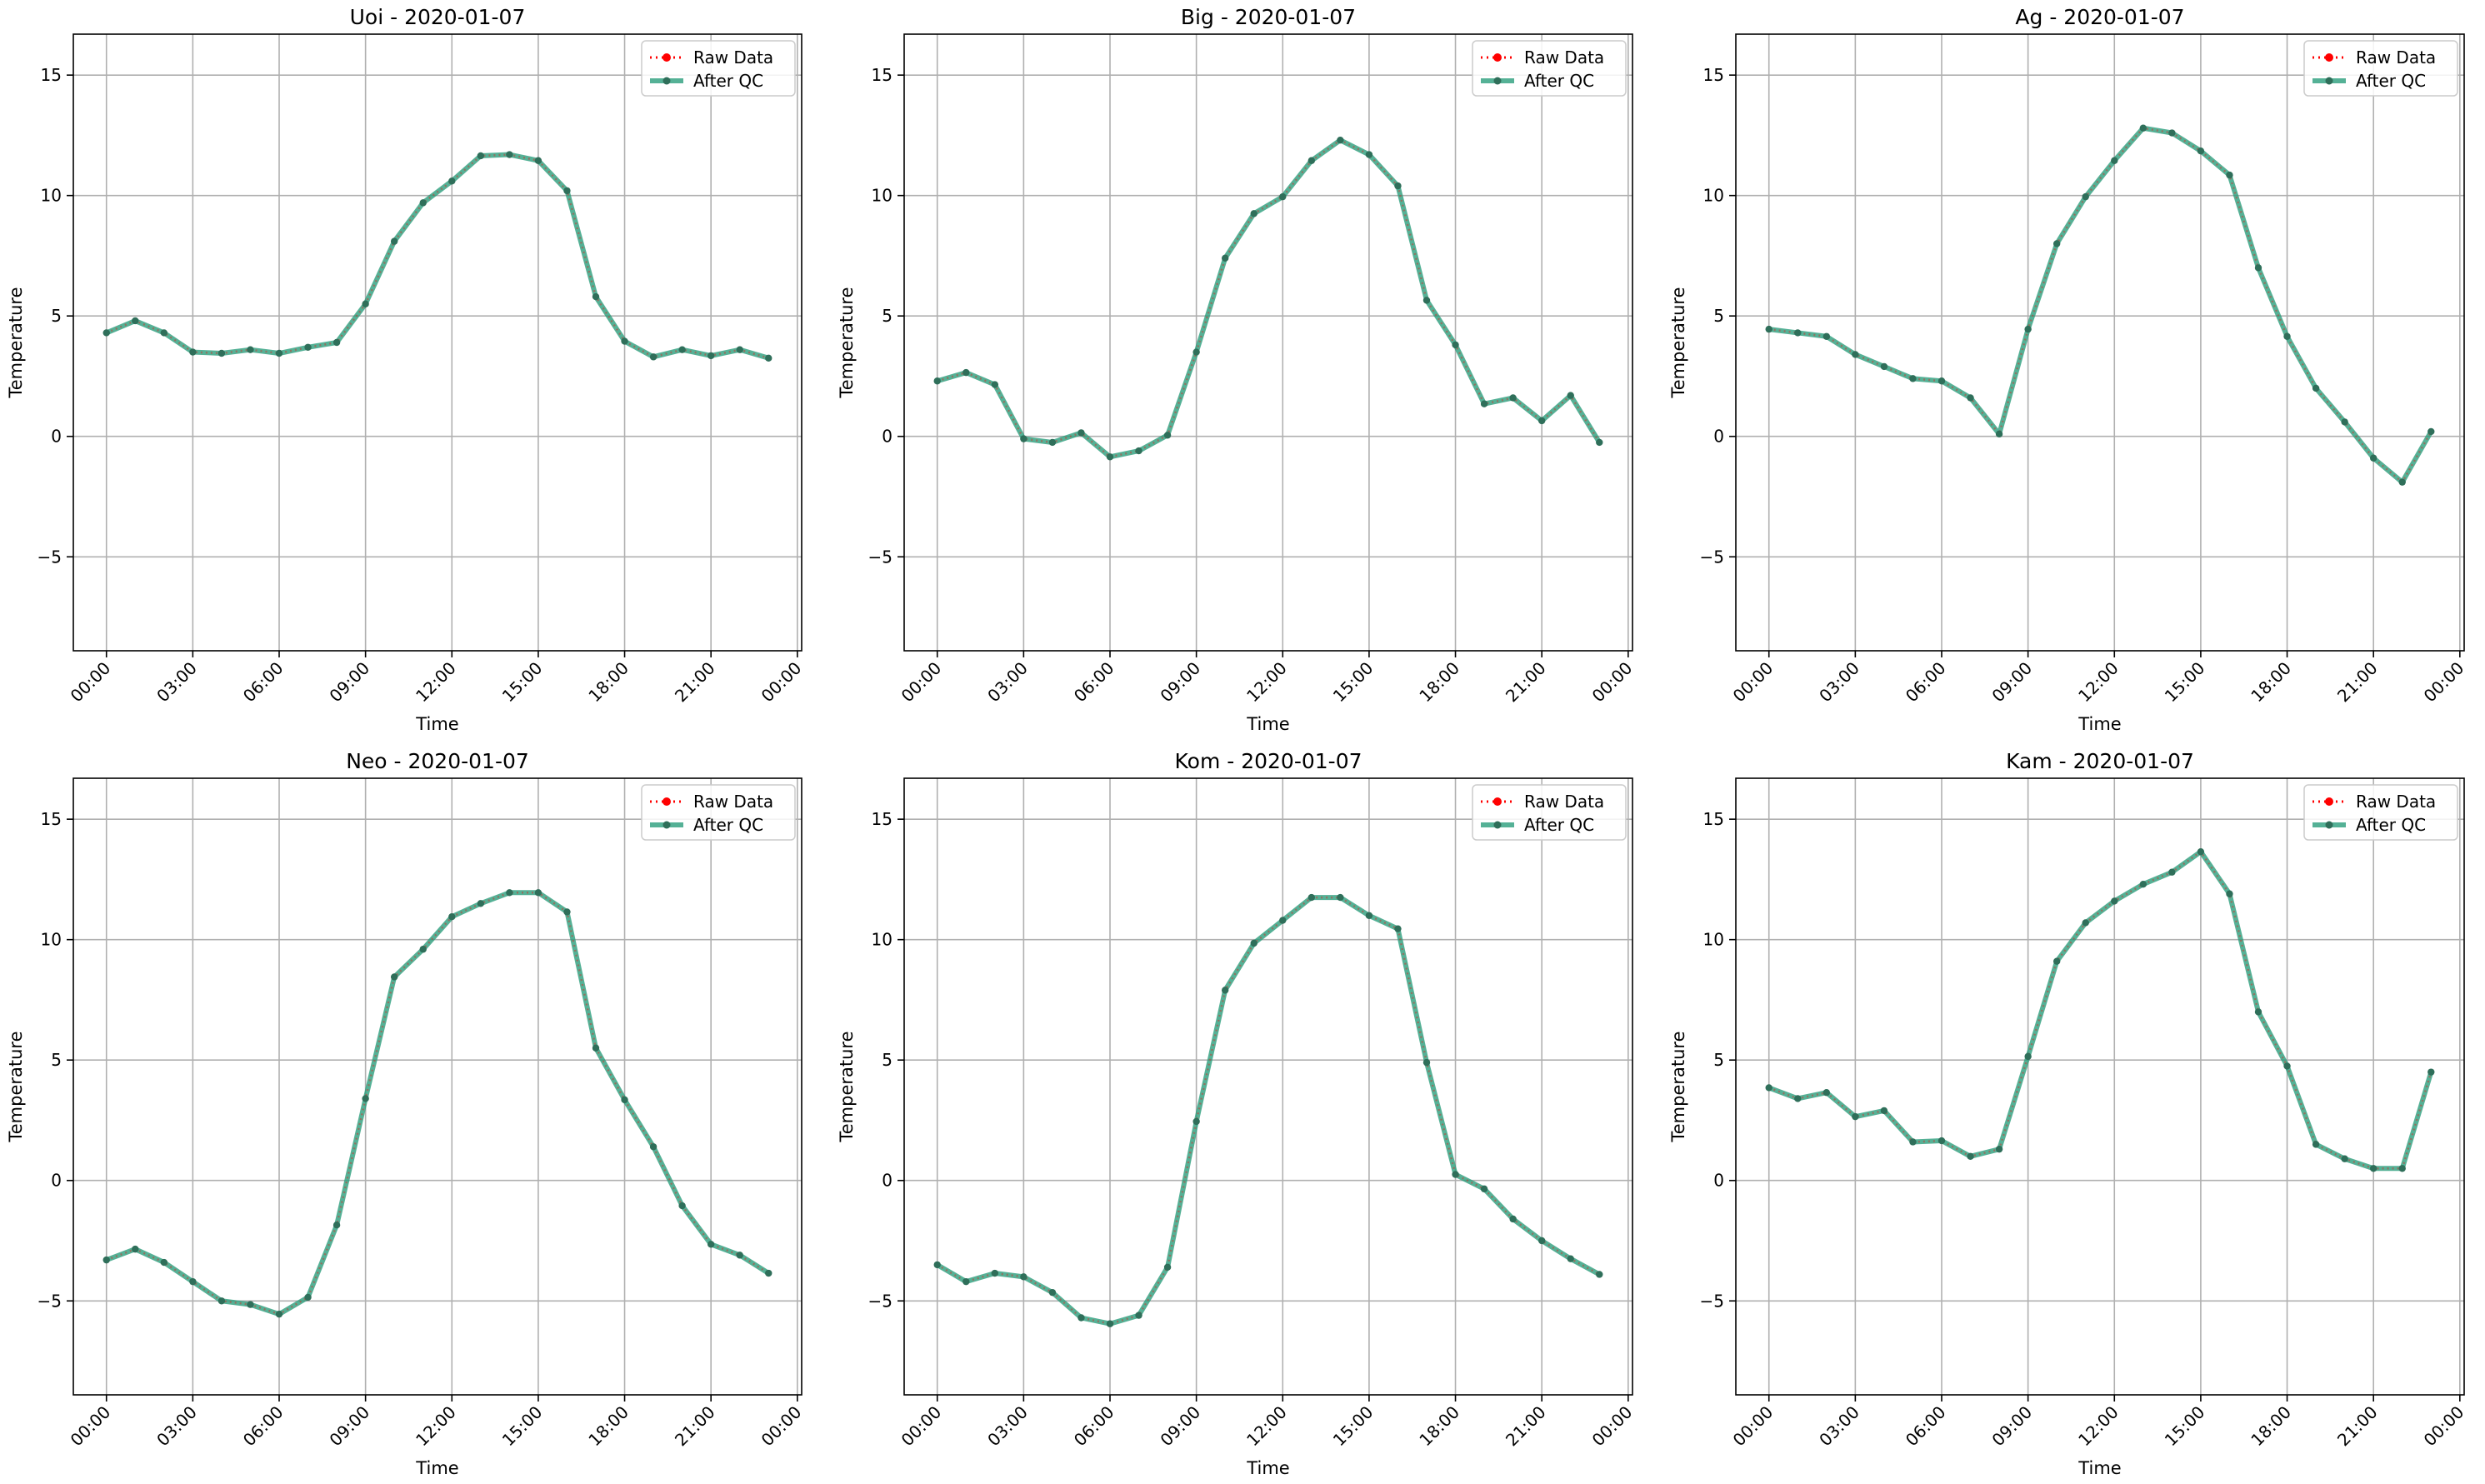 The image size is (2485, 1484). I want to click on subplot-title: Big - 2020-01-07, so click(1268, 17).